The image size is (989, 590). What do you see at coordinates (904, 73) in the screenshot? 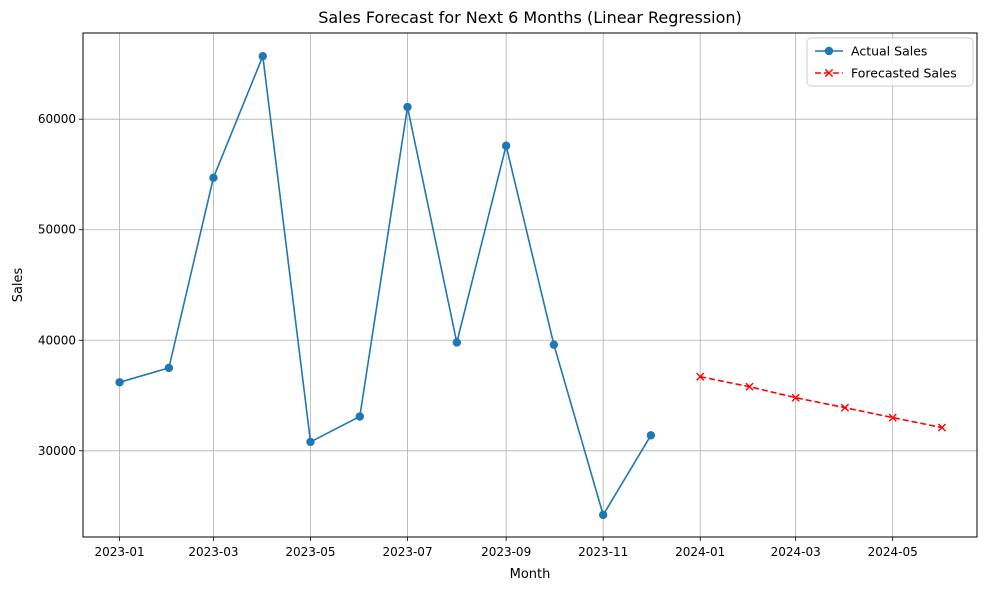
I see `legend-label: Forecasted Sales` at bounding box center [904, 73].